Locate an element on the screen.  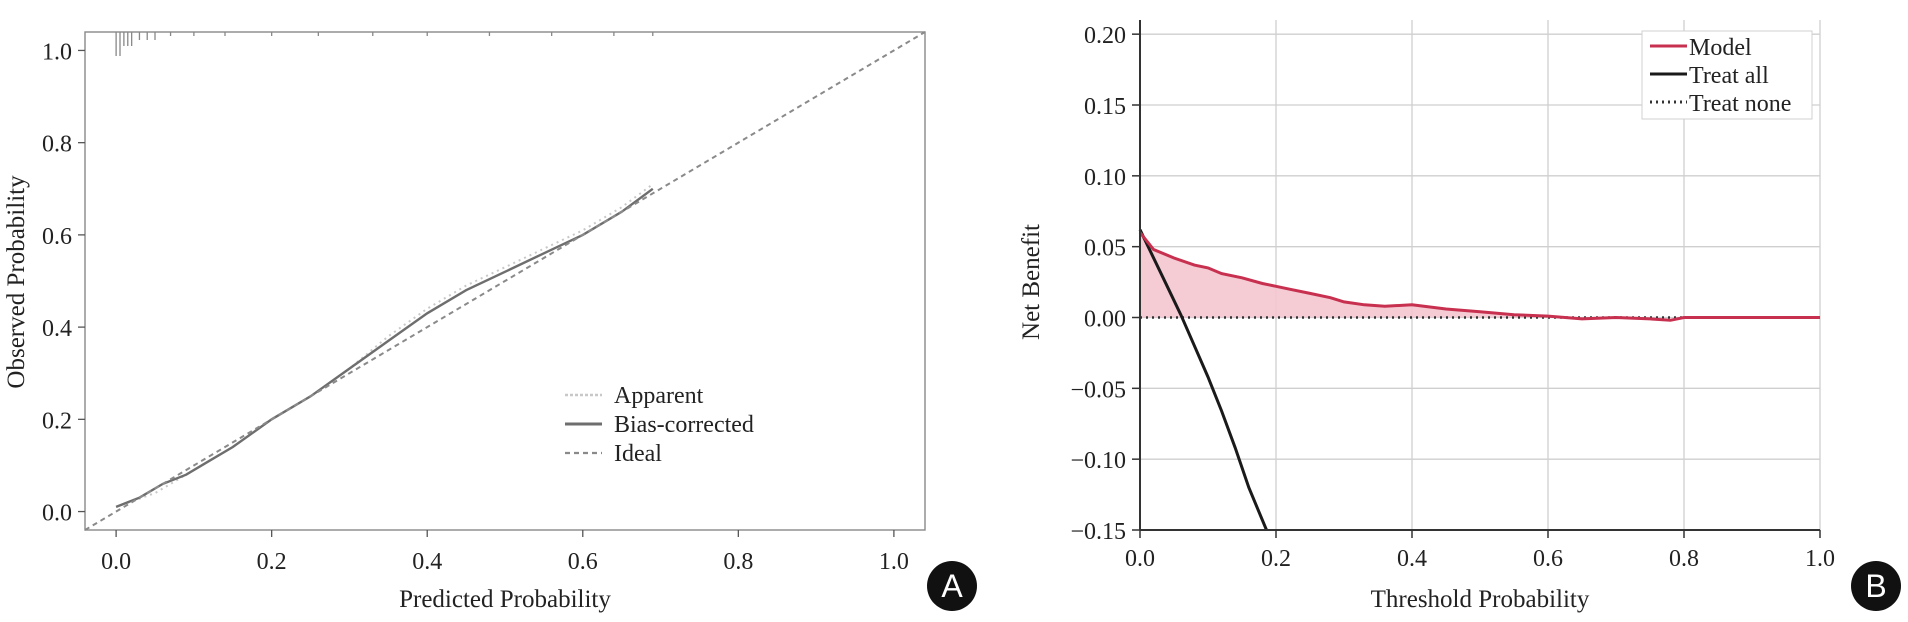
panel-a-badge-circle is located at coordinates (952, 586).